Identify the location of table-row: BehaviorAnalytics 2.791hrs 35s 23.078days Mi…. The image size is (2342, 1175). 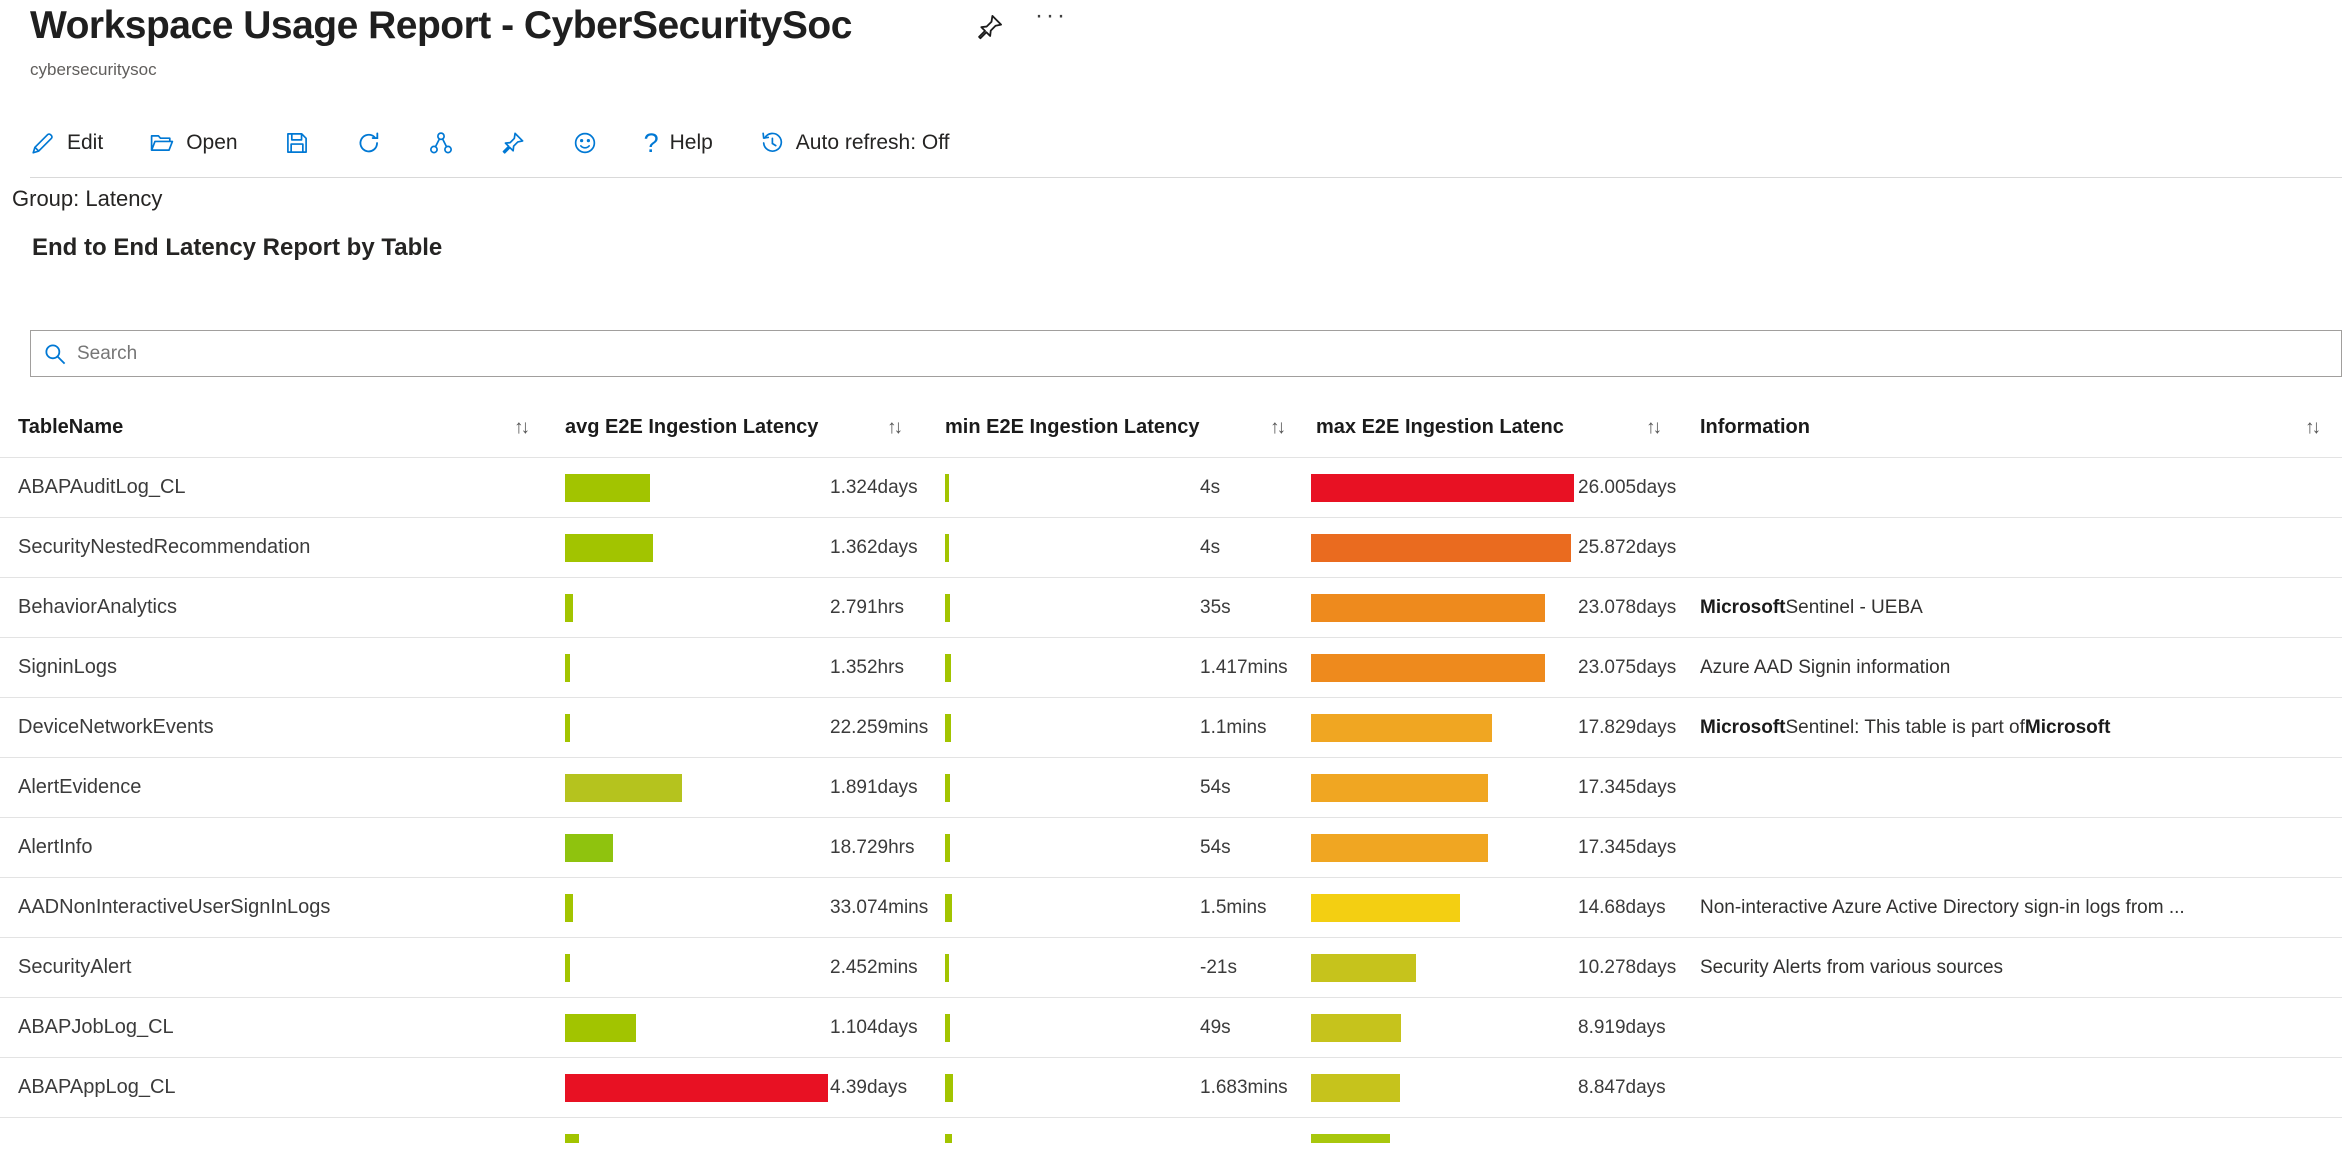
(1171, 607).